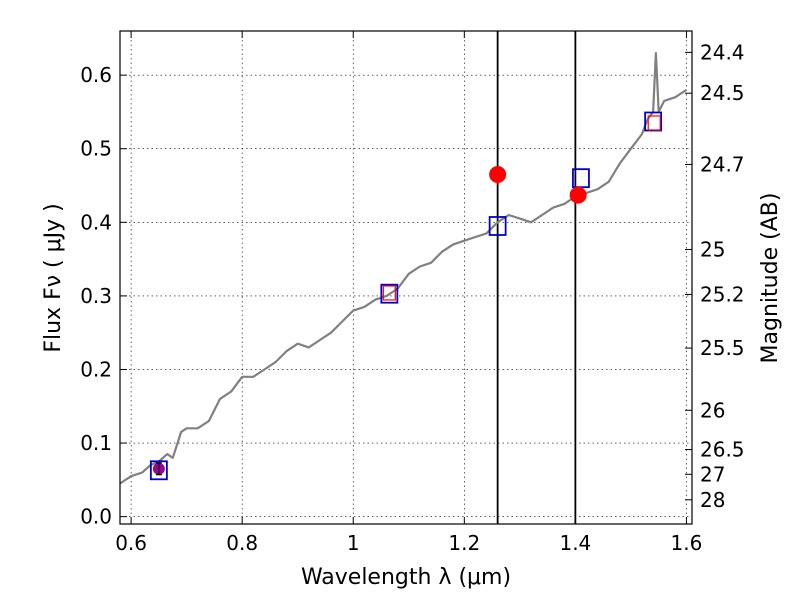 The height and width of the screenshot is (600, 800). I want to click on y-tick-label: 0.4, so click(96, 222).